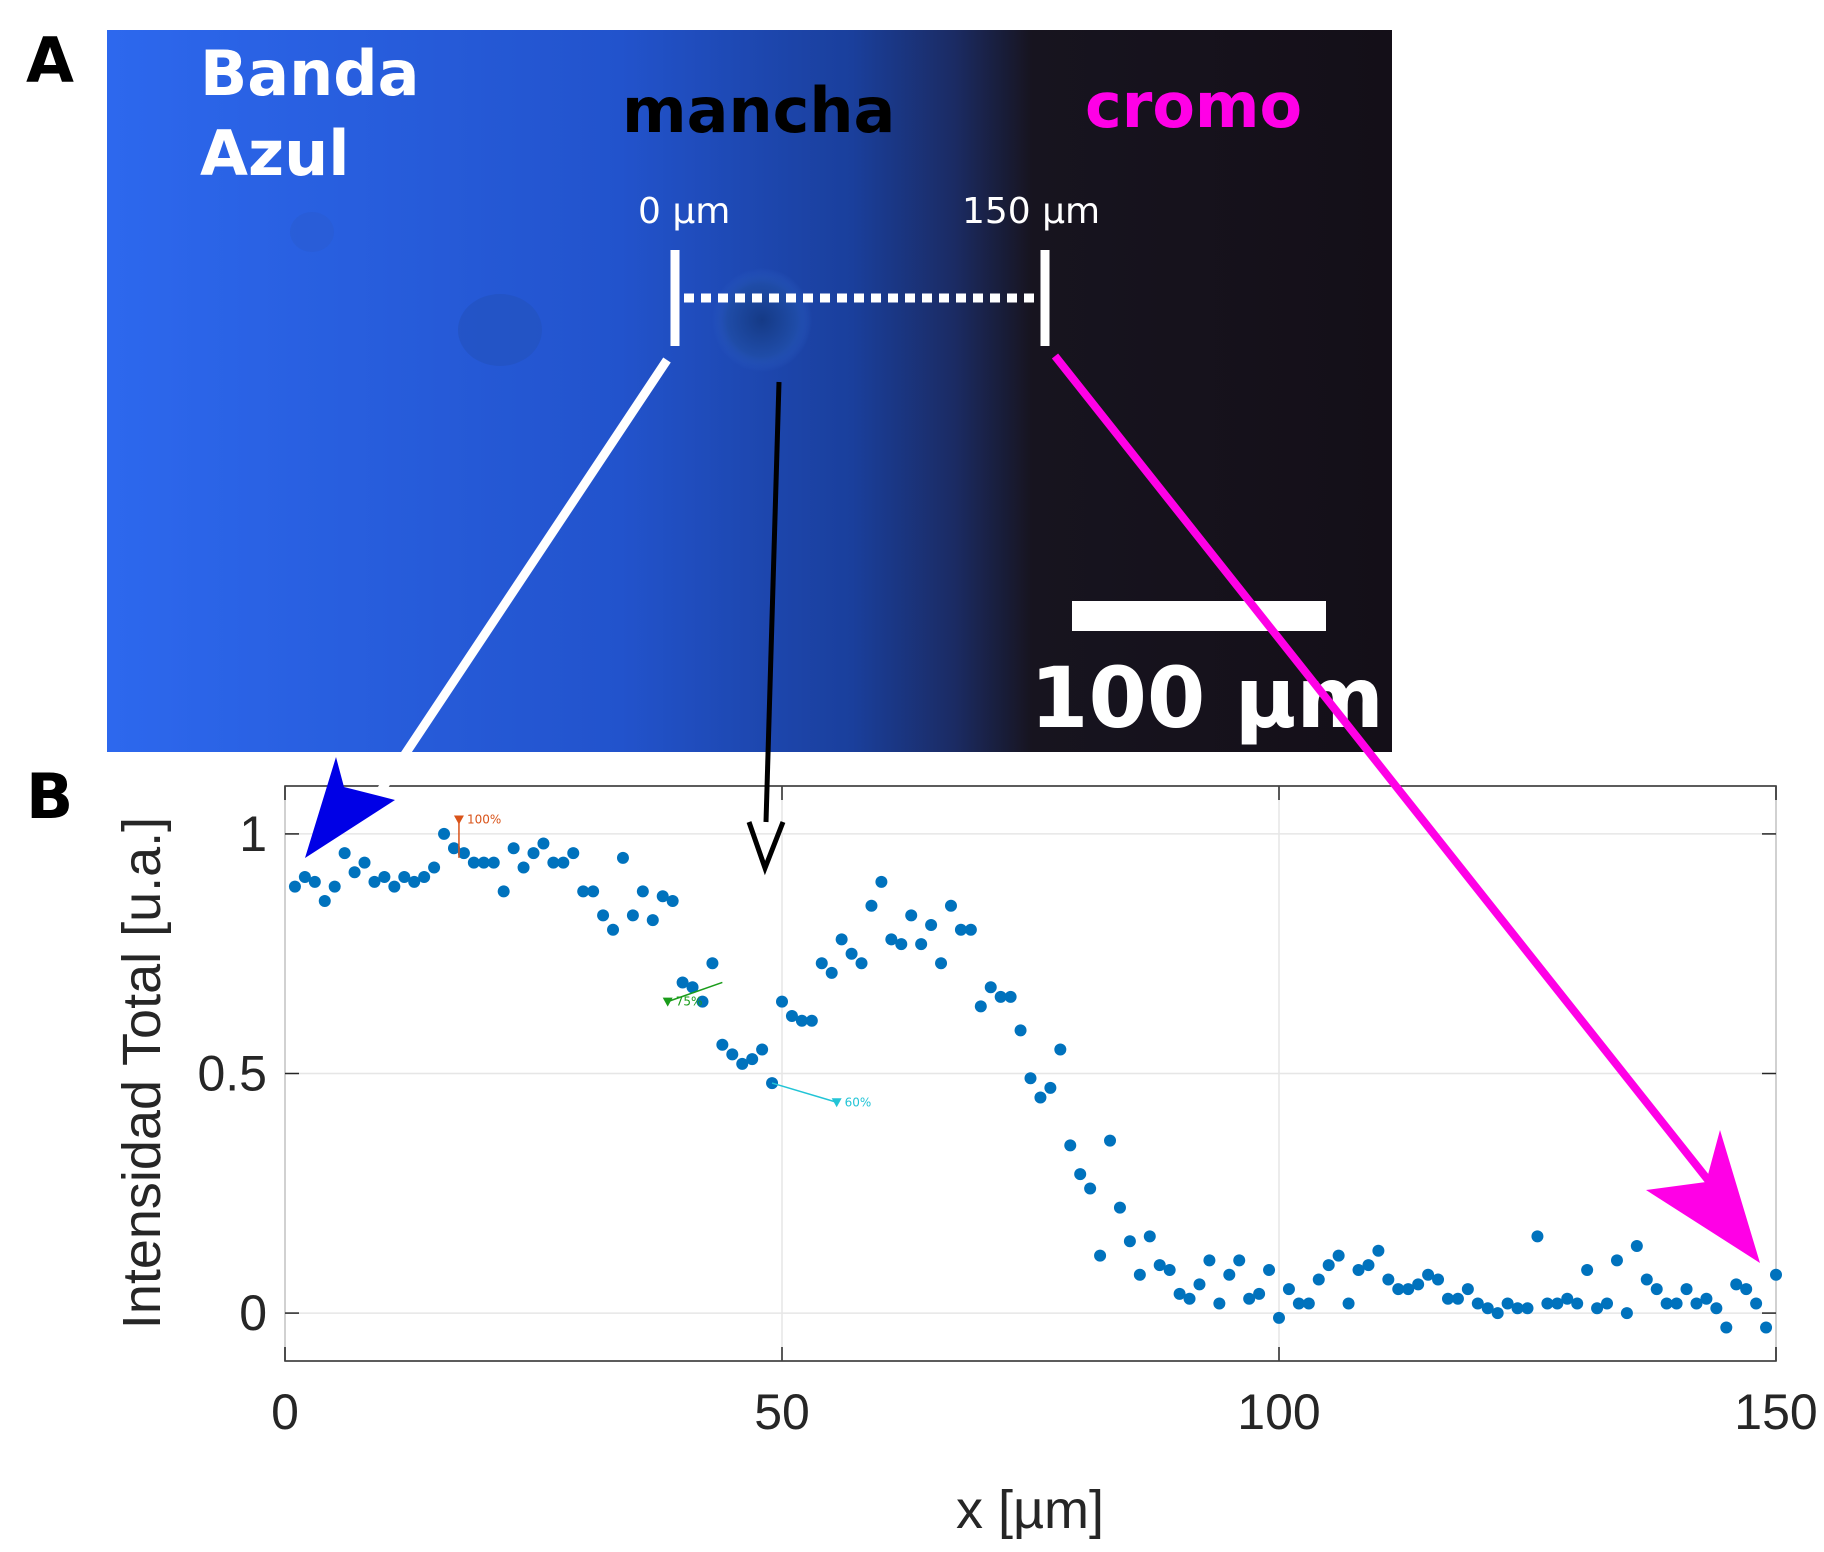 This screenshot has height=1552, width=1824. What do you see at coordinates (858, 1102) in the screenshot?
I see `annotation-label: 60%` at bounding box center [858, 1102].